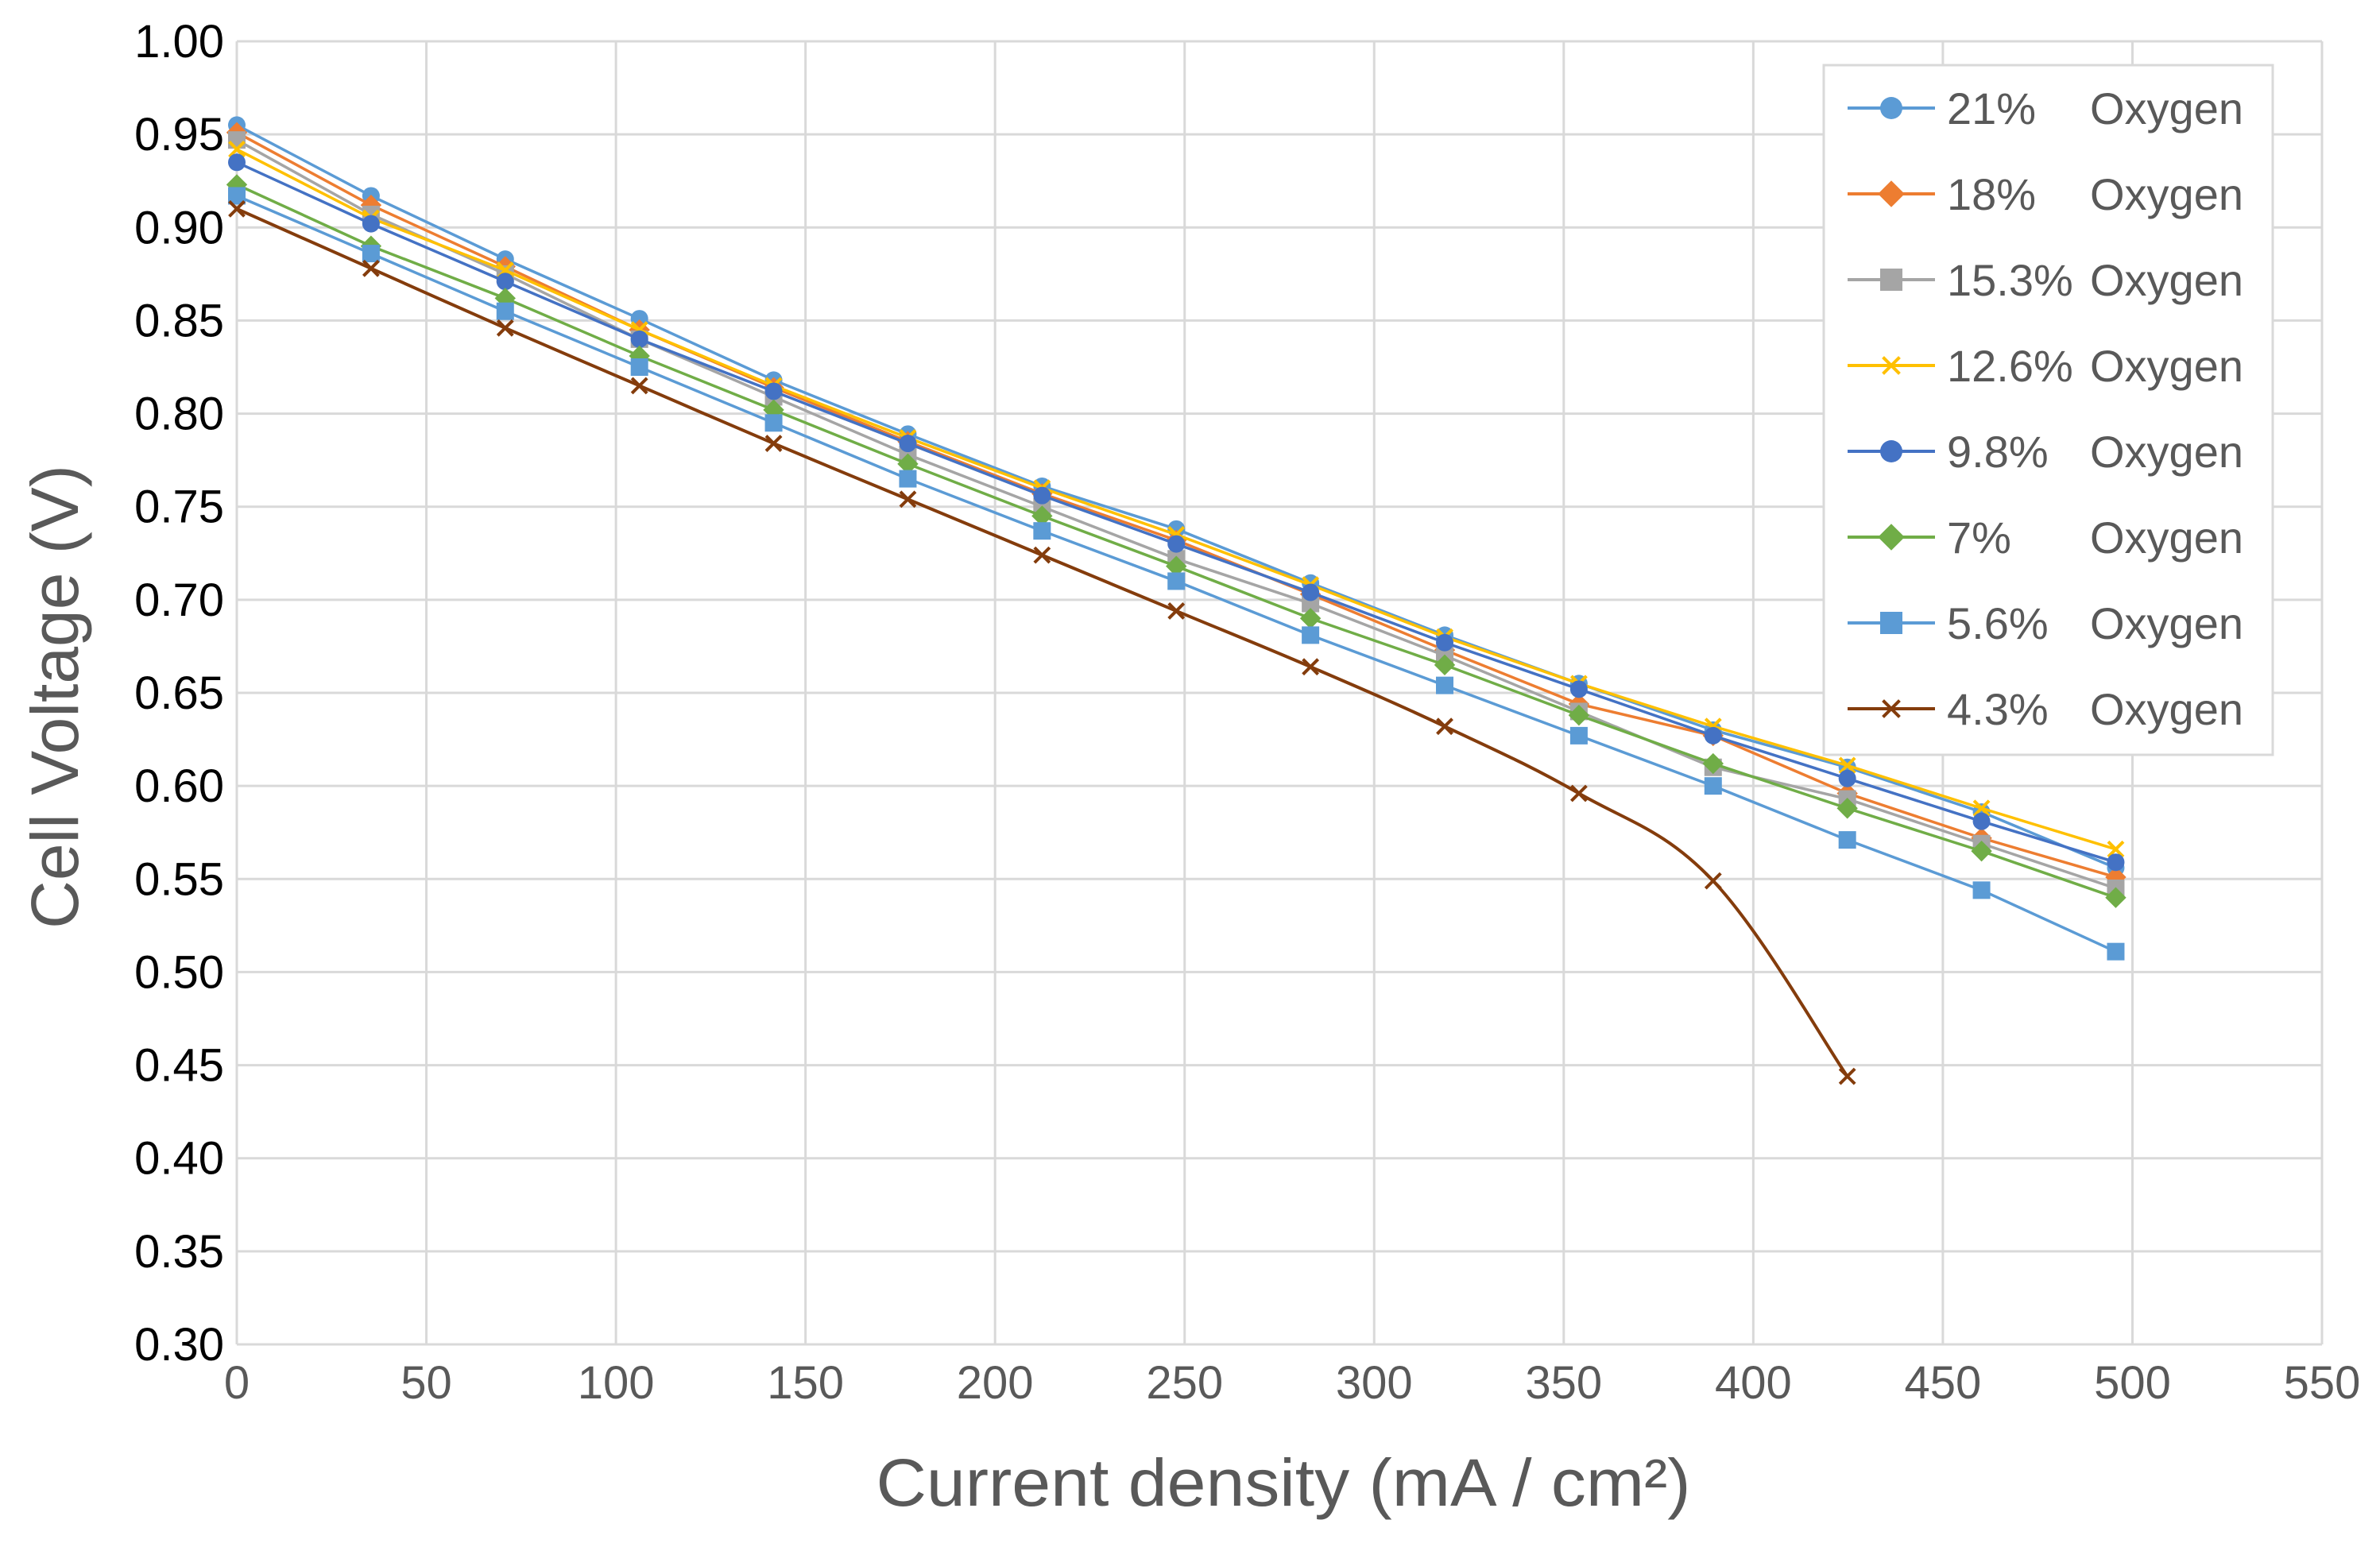  I want to click on legend-entry: 4.3% Oxygen, so click(2045, 709).